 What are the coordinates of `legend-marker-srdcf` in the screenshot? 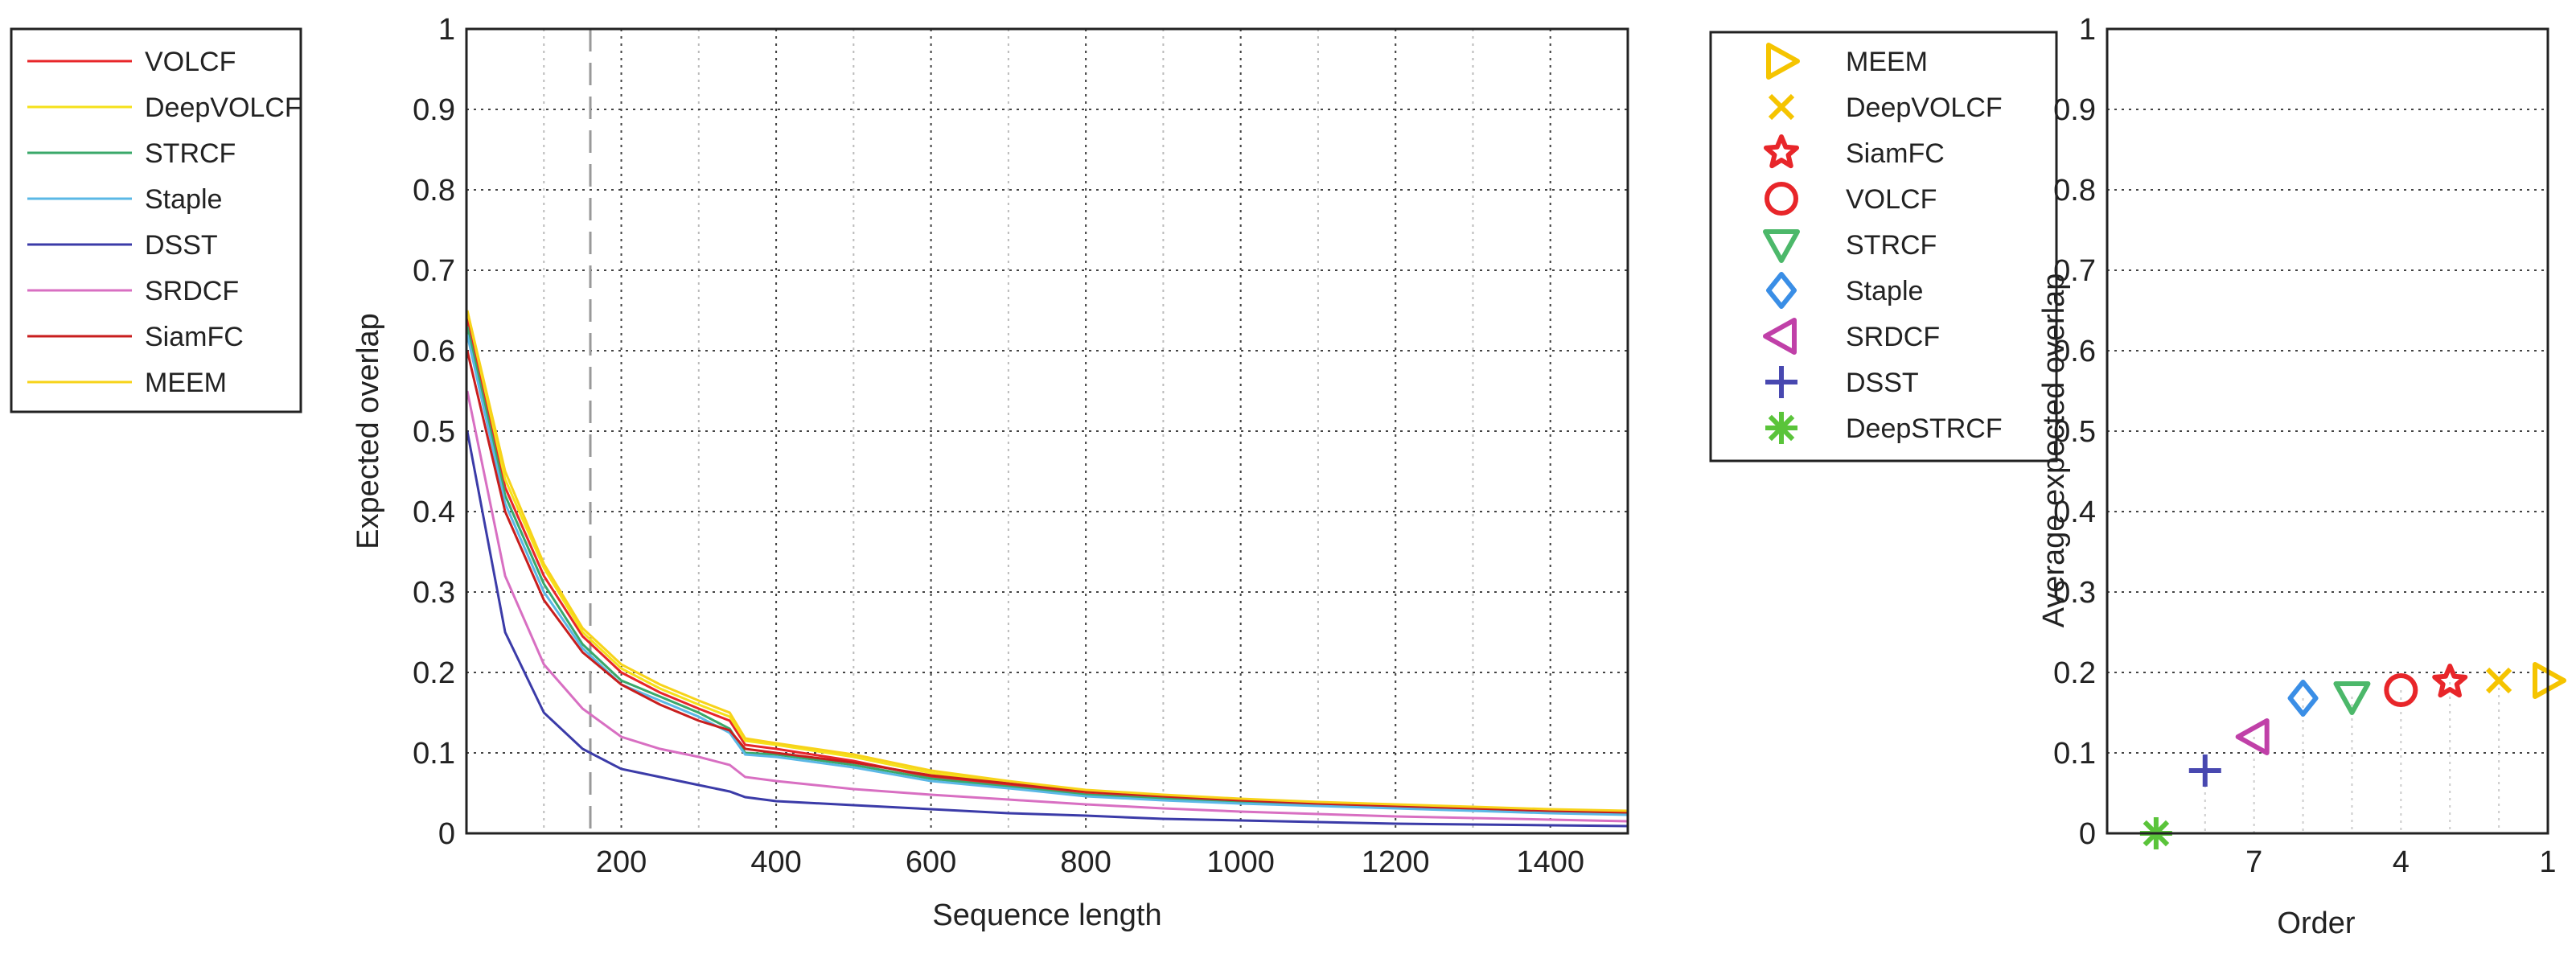 It's located at (1780, 337).